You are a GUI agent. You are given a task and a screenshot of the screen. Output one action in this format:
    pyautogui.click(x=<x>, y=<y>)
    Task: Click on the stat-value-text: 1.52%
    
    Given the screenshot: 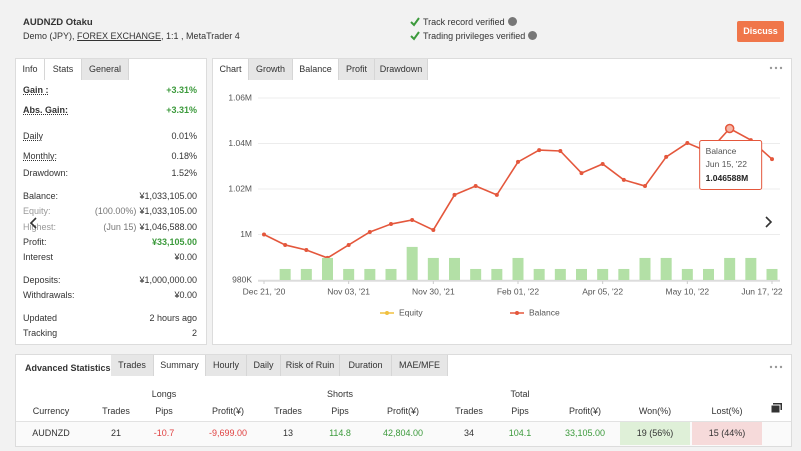 What is the action you would take?
    pyautogui.click(x=184, y=173)
    